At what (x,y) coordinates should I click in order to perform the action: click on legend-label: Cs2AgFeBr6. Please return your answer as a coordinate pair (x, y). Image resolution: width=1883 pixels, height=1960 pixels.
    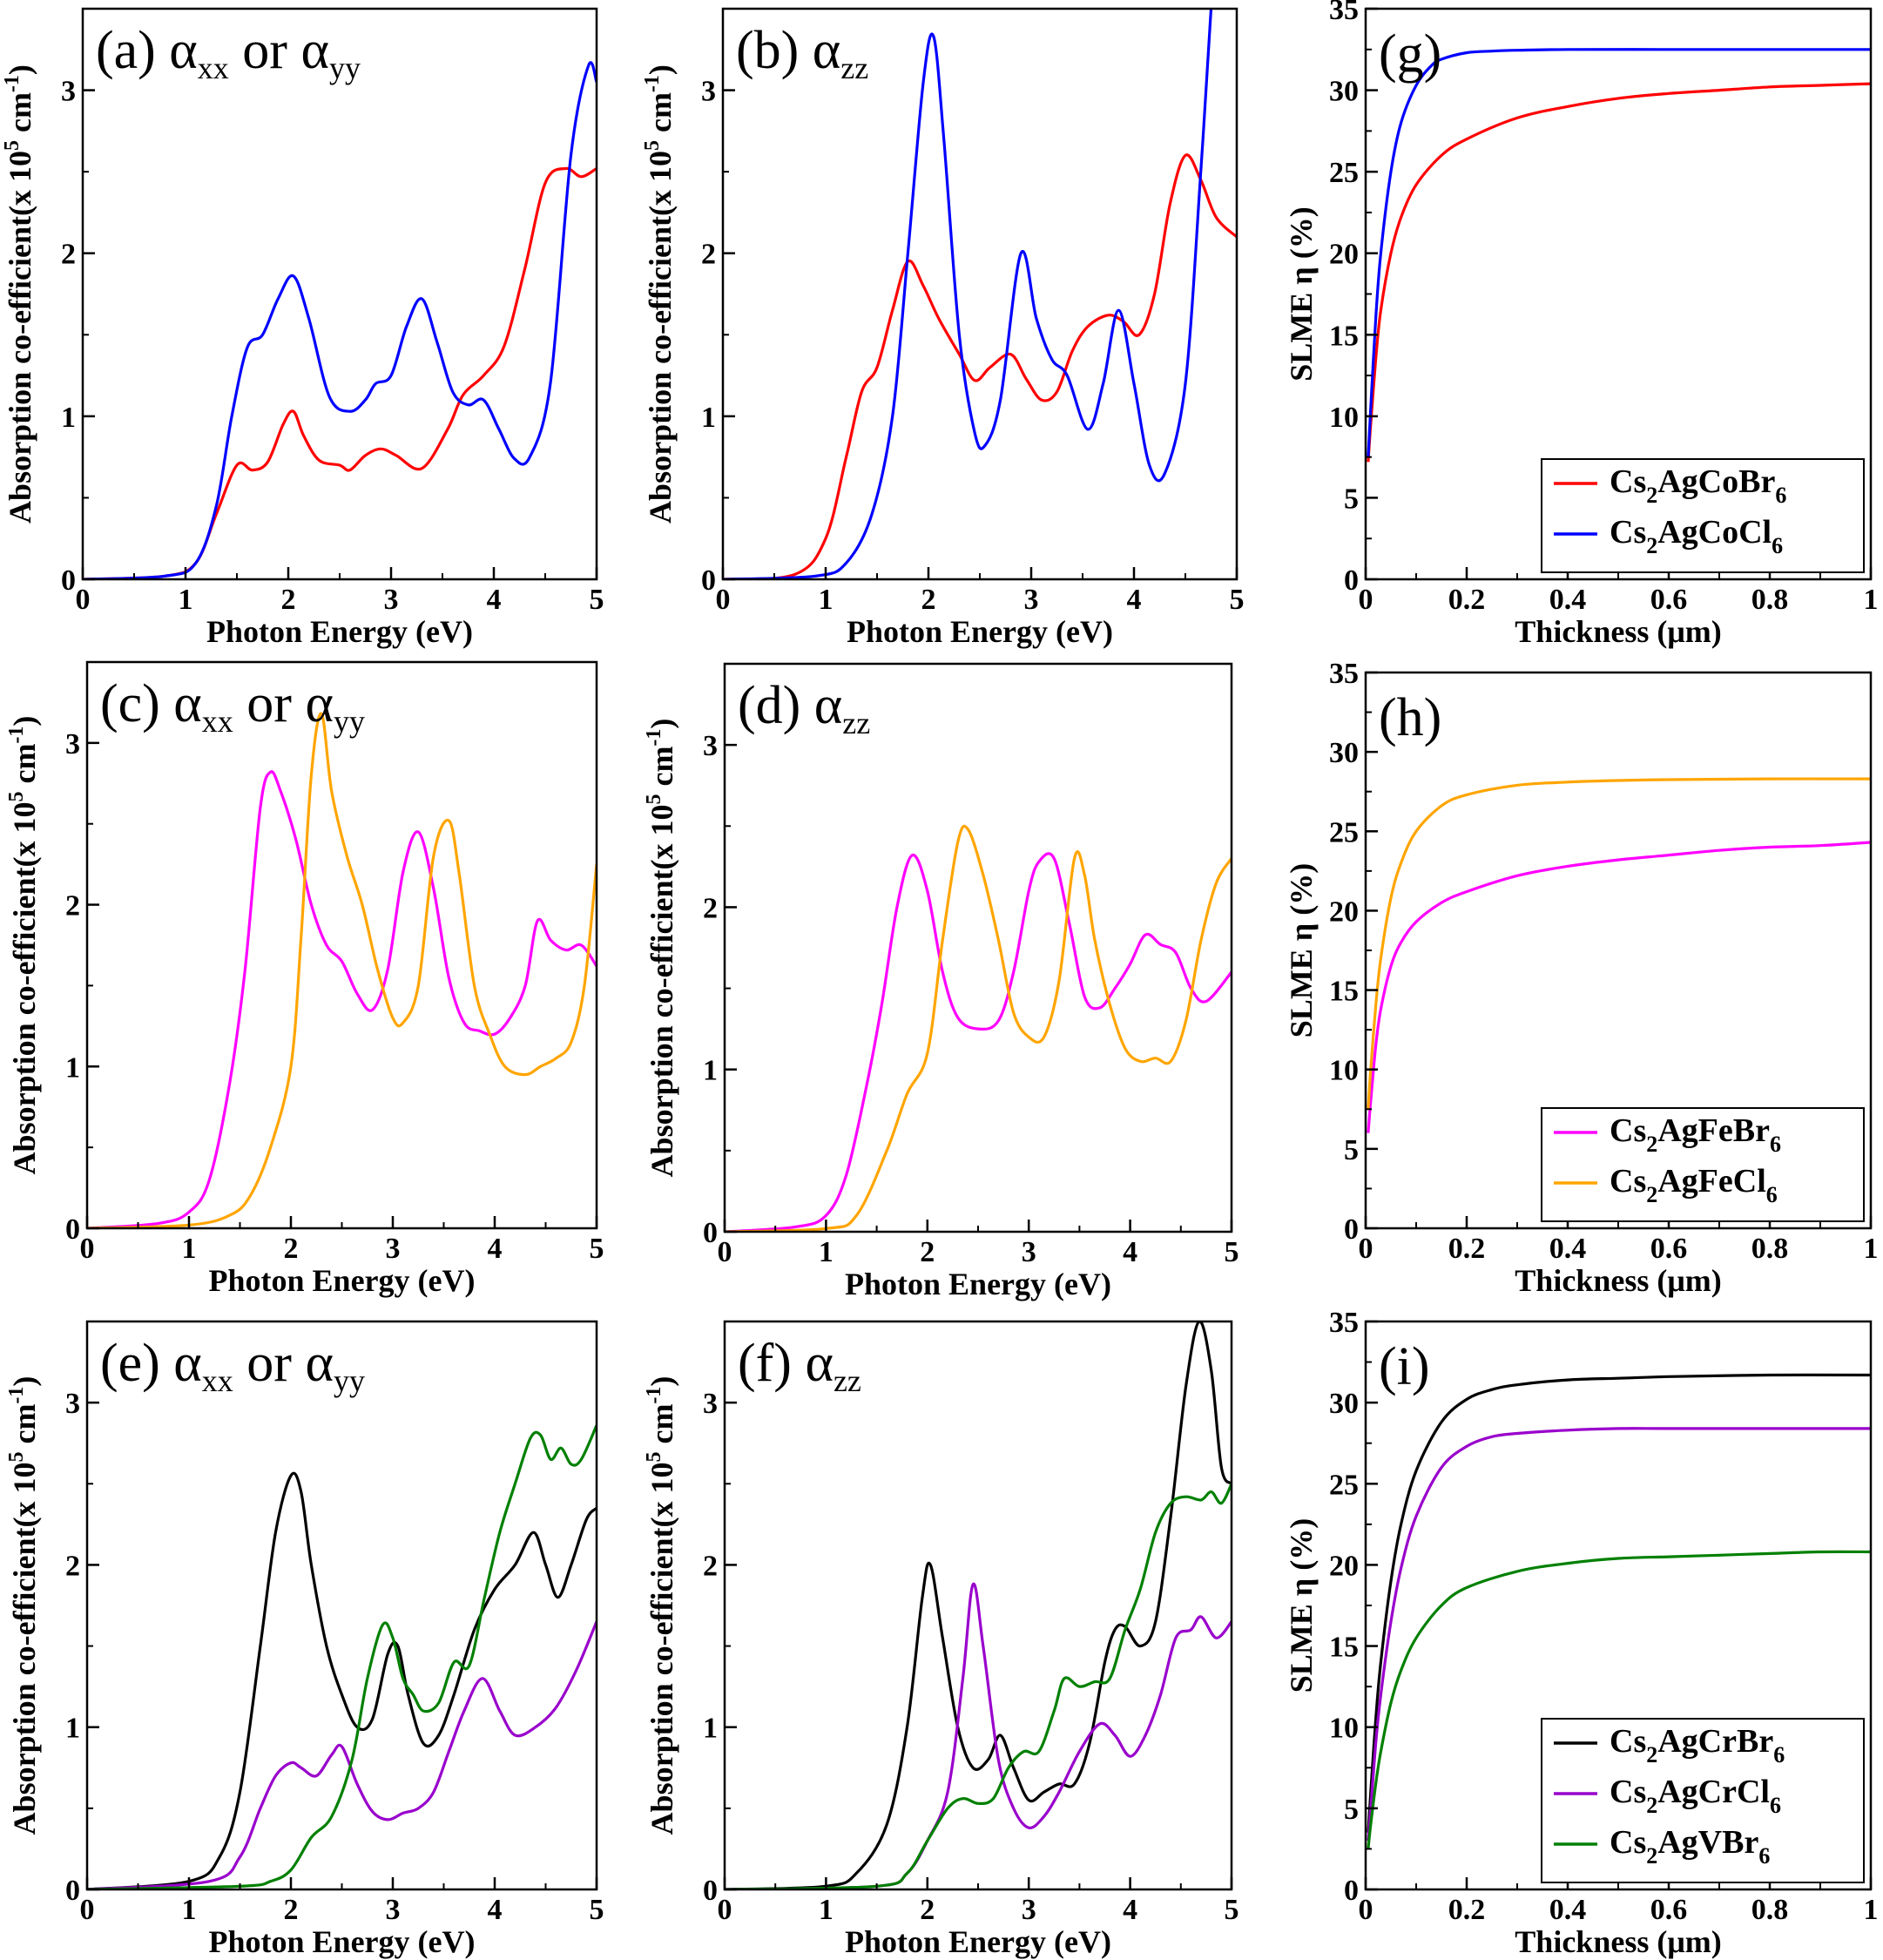
    Looking at the image, I should click on (1695, 1134).